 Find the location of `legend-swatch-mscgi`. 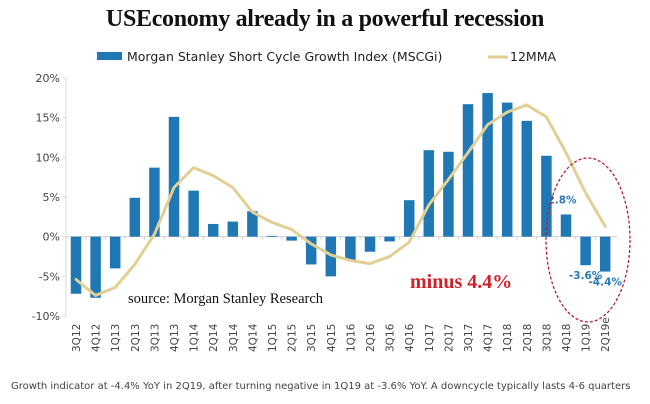

legend-swatch-mscgi is located at coordinates (109, 56).